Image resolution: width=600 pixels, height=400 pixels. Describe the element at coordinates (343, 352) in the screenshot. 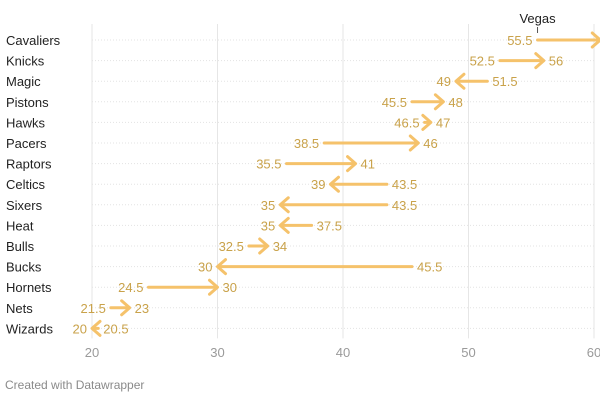

I see `x-tick-label: 40` at that location.